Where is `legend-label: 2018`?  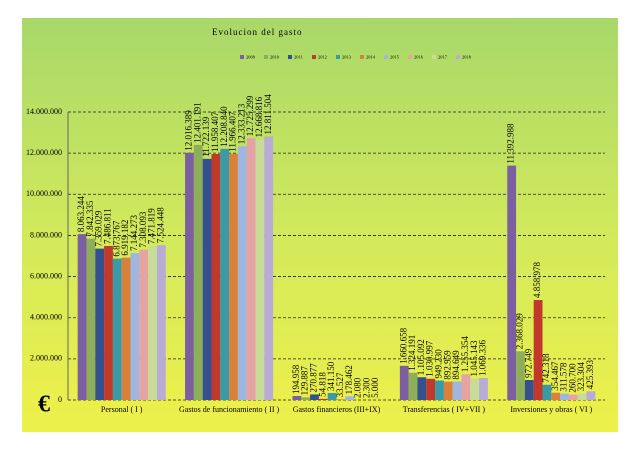
legend-label: 2018 is located at coordinates (467, 57).